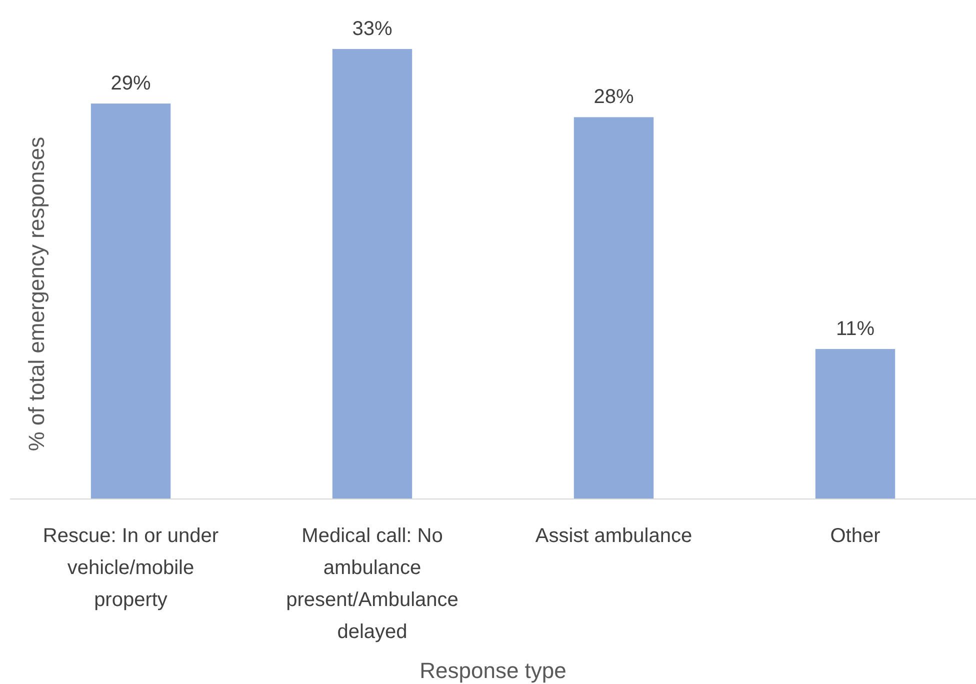  What do you see at coordinates (613, 536) in the screenshot?
I see `x-tick-label: Assist ambulance` at bounding box center [613, 536].